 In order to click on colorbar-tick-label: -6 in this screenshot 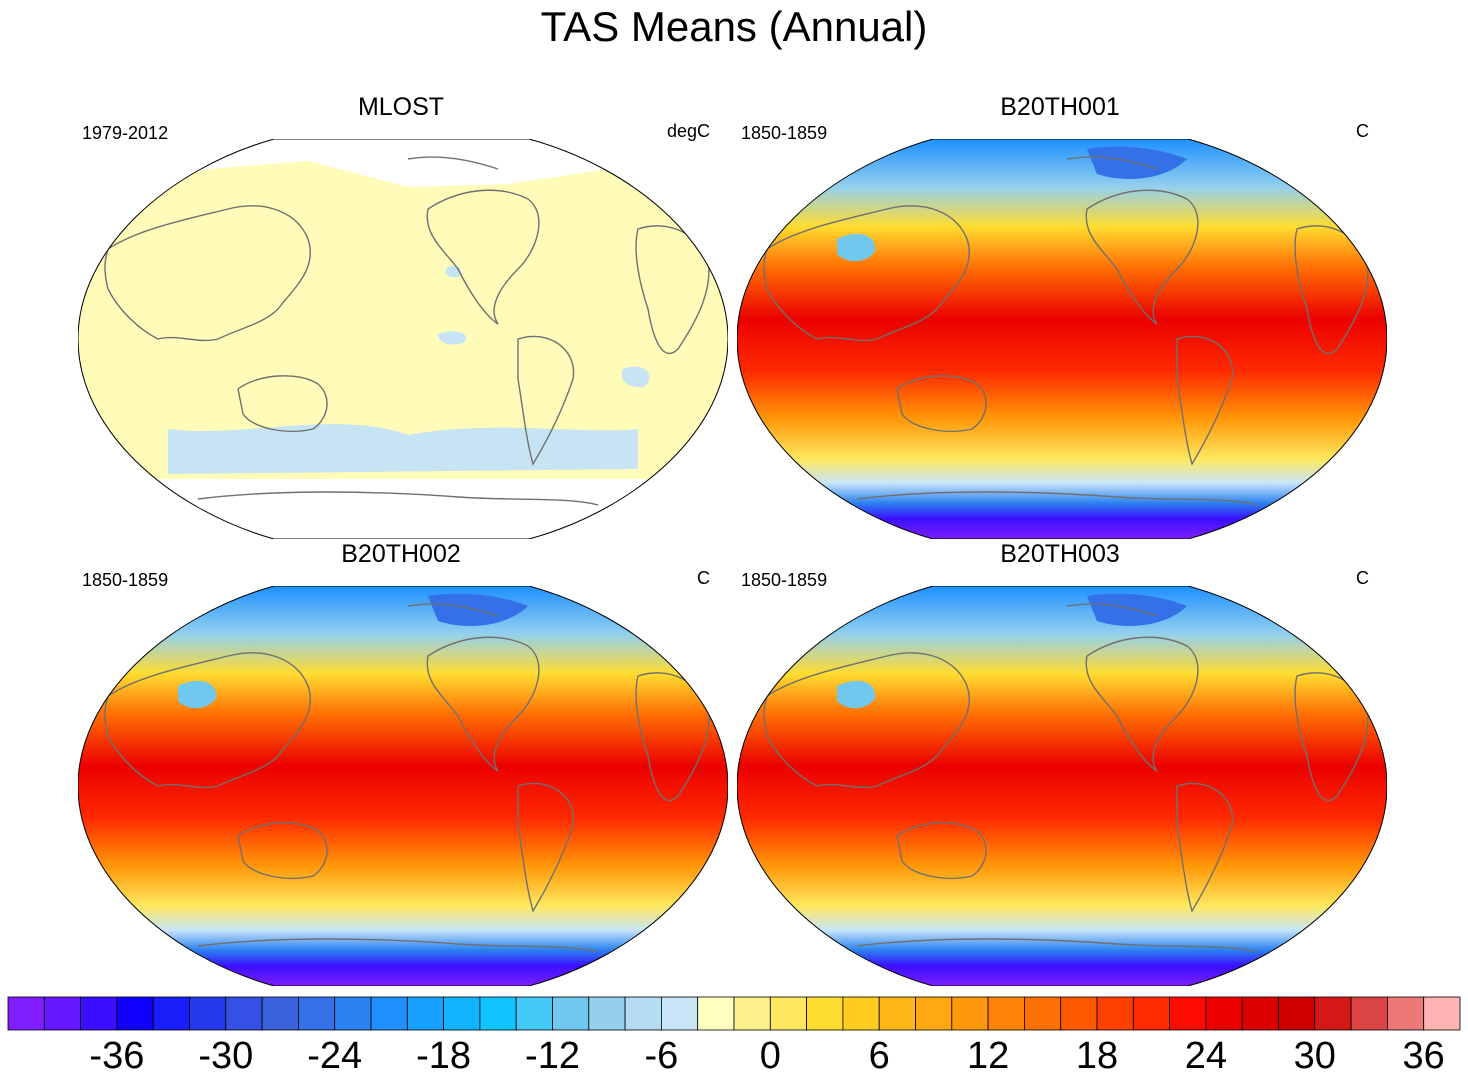, I will do `click(661, 1056)`.